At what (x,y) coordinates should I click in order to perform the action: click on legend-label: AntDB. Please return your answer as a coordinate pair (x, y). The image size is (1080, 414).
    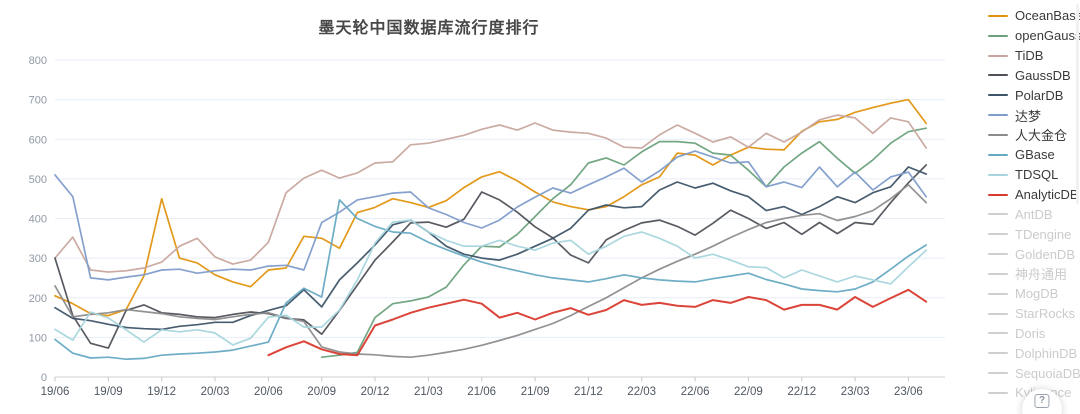
    Looking at the image, I should click on (1034, 214).